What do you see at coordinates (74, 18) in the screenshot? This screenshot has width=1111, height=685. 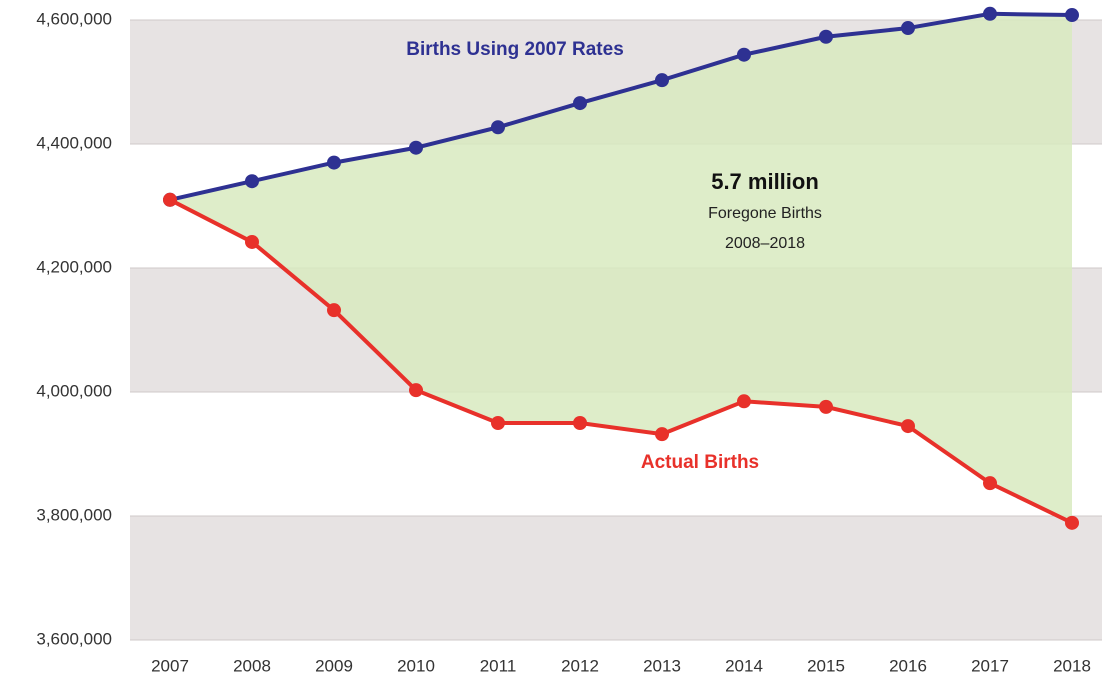 I see `y-tick-label: 4,600,000` at bounding box center [74, 18].